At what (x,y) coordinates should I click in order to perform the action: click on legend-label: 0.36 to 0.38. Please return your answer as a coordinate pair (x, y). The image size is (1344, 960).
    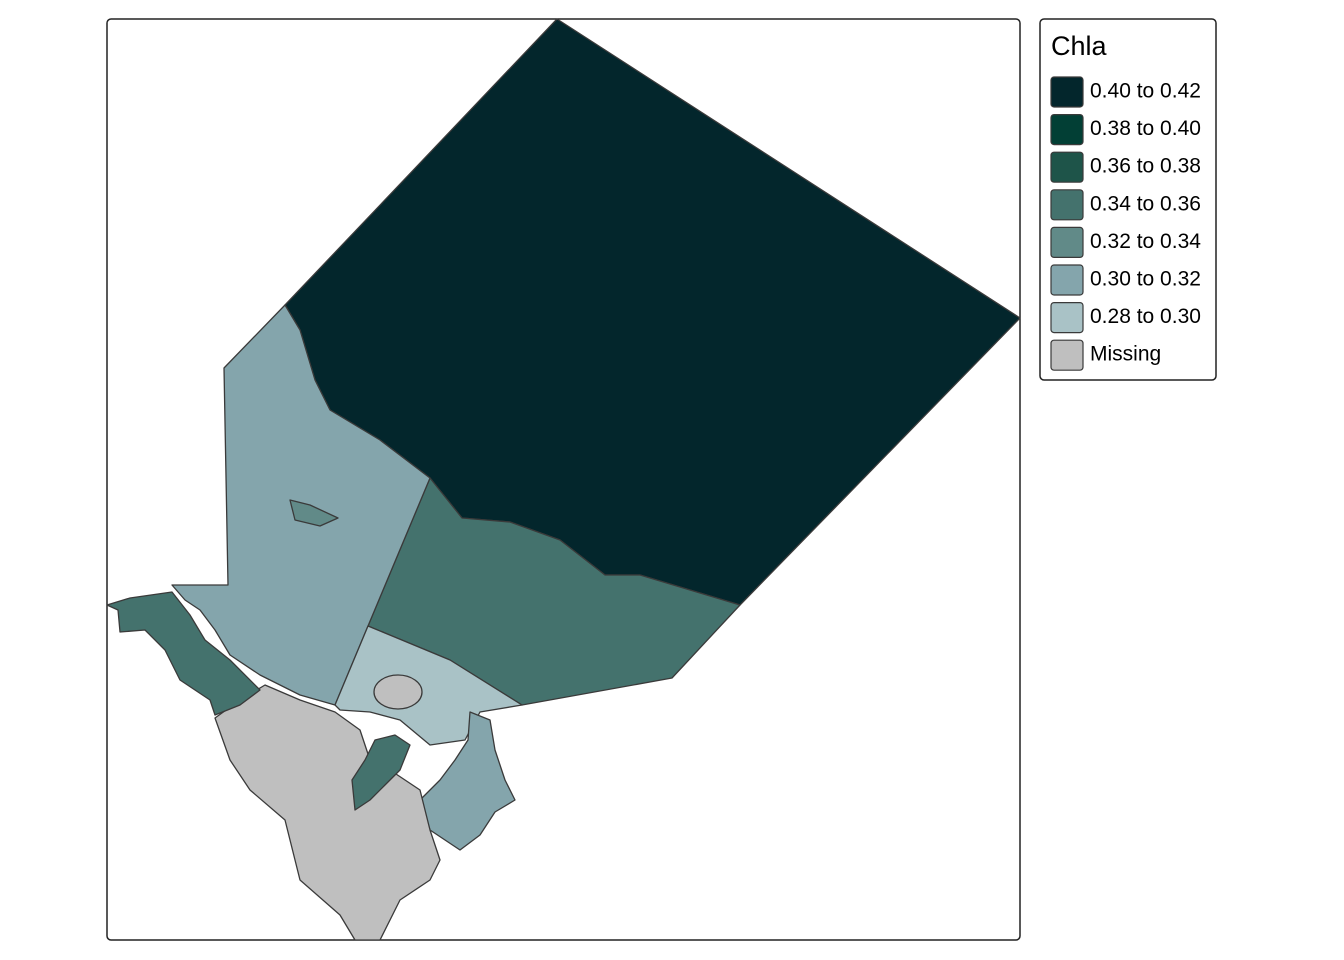
    Looking at the image, I should click on (1145, 166).